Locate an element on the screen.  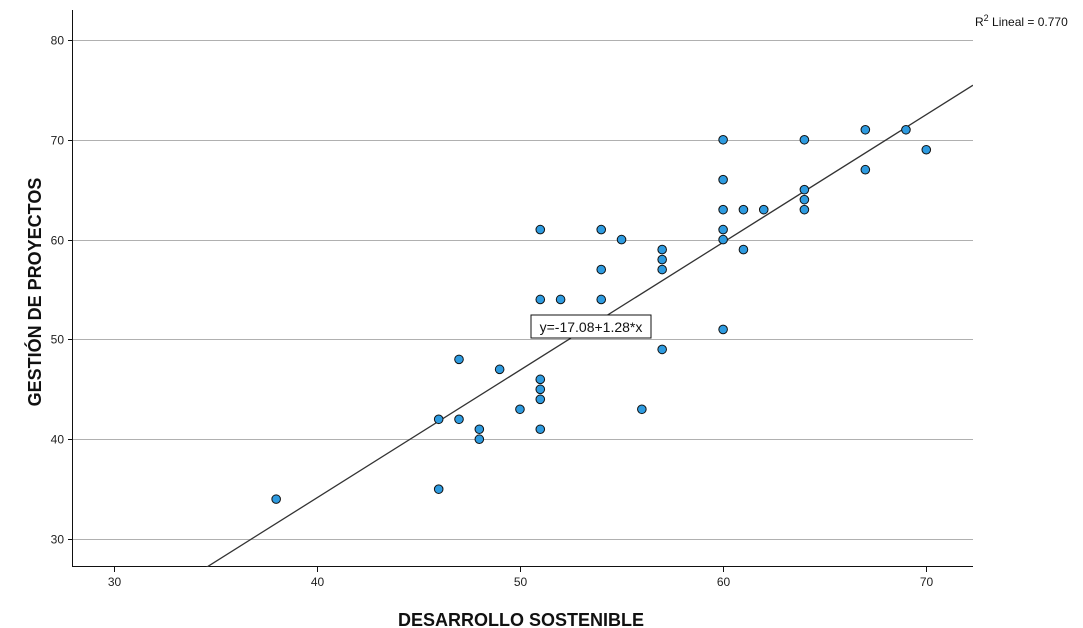
y-tick-label-50: 50 is located at coordinates (58, 340).